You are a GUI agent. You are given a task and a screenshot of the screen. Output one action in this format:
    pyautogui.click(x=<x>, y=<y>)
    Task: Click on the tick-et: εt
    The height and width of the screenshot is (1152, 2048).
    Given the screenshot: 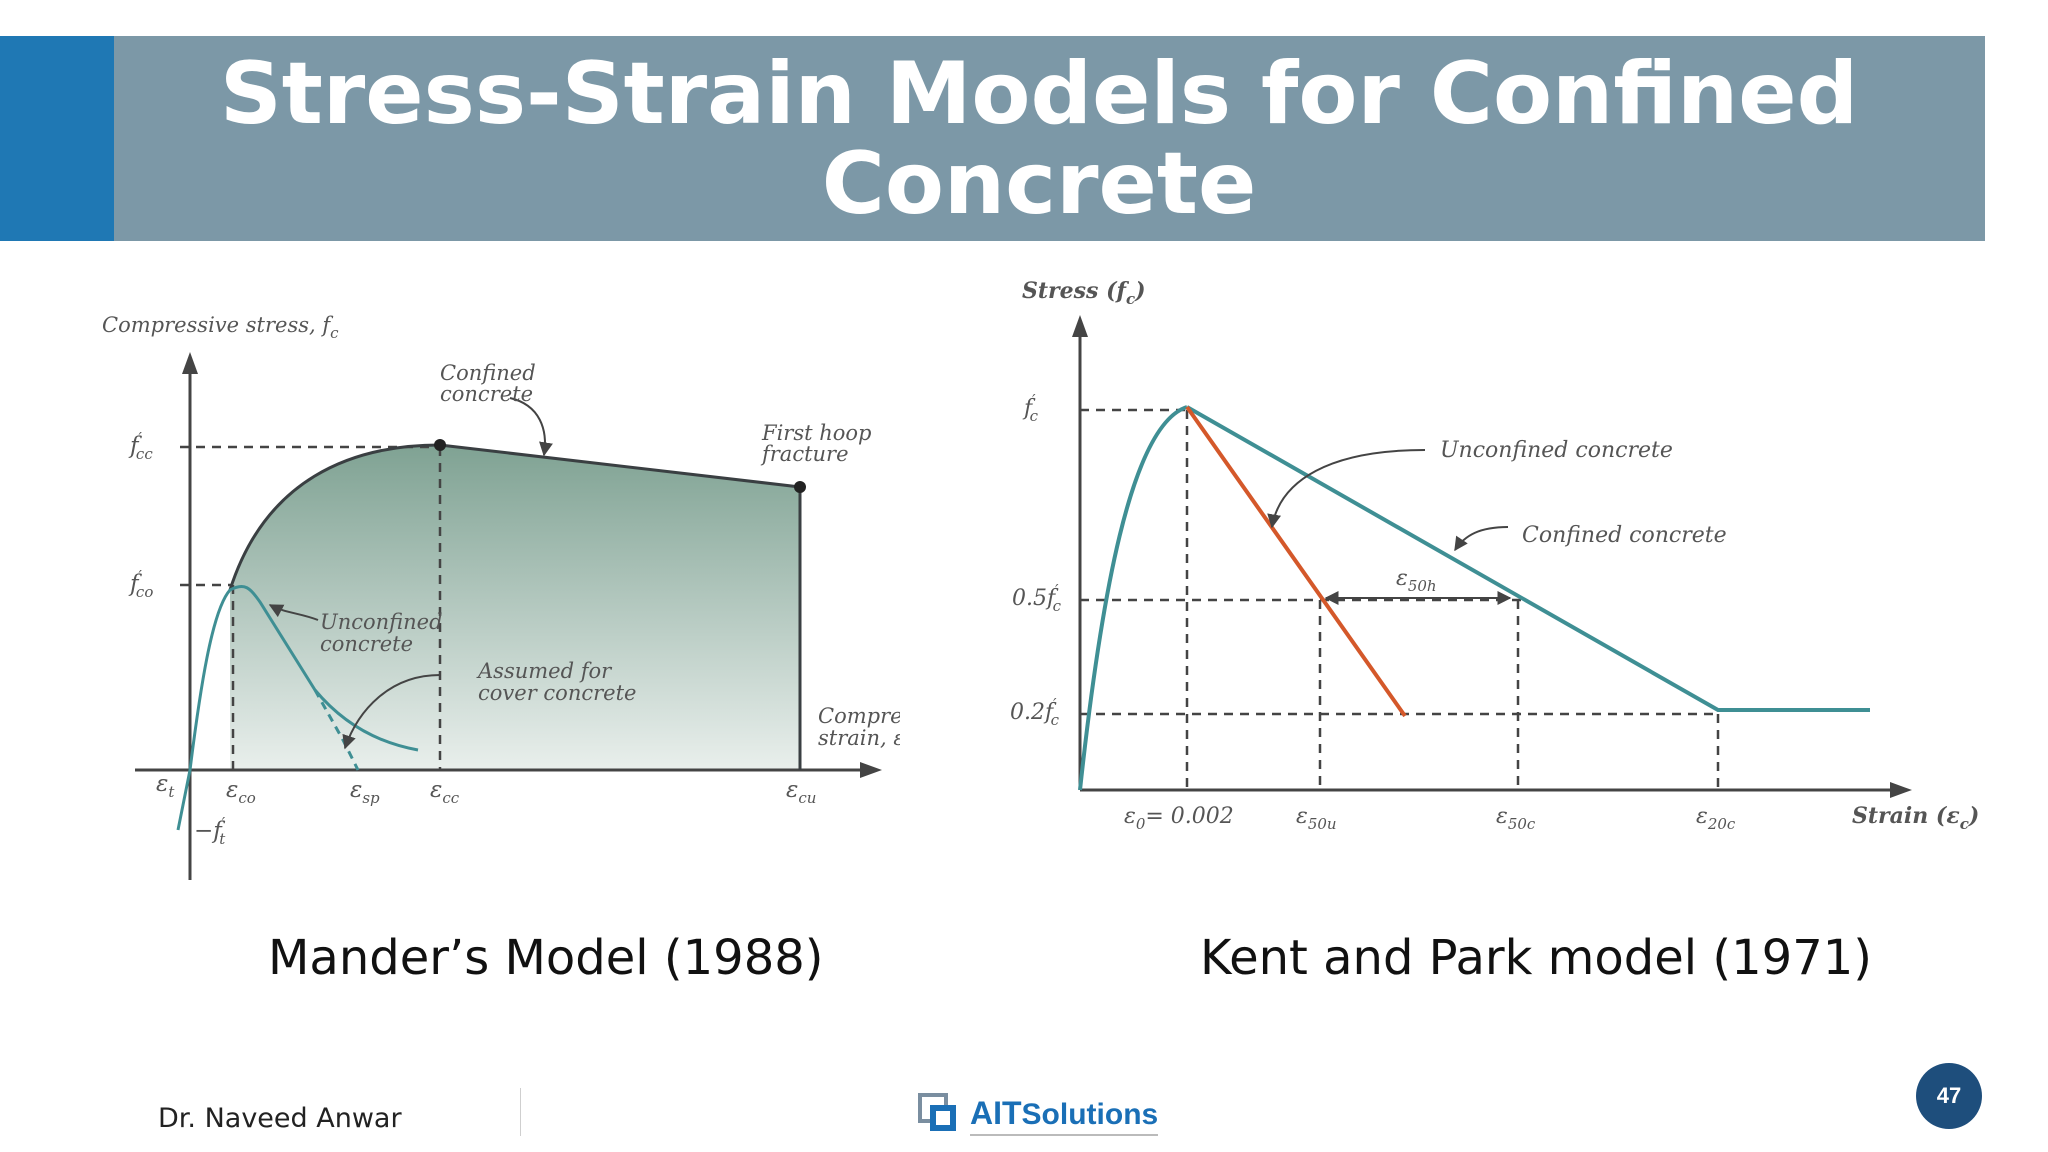 What is the action you would take?
    pyautogui.click(x=165, y=786)
    